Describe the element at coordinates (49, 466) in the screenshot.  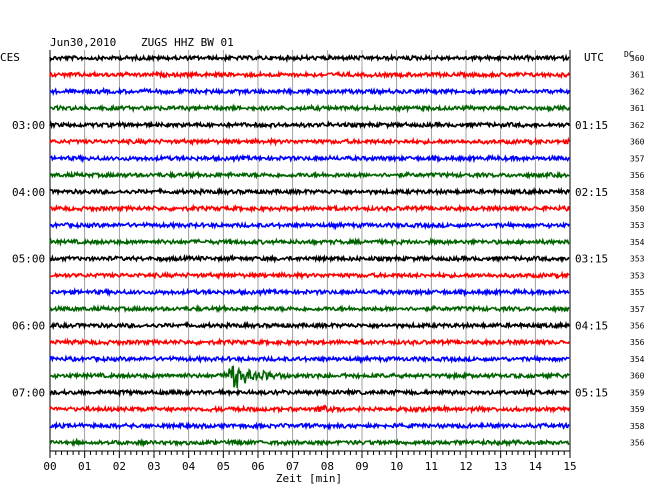
I see `x-tick-label: 00` at that location.